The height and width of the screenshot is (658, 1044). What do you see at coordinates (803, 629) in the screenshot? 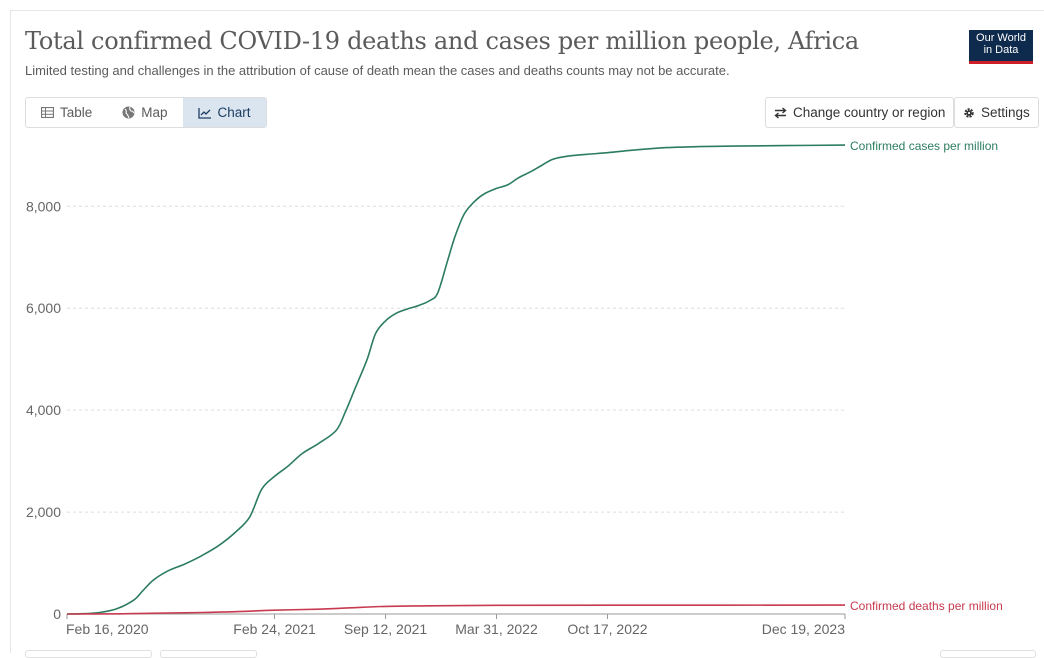
I see `x-tick-label: Dec 19, 2023` at bounding box center [803, 629].